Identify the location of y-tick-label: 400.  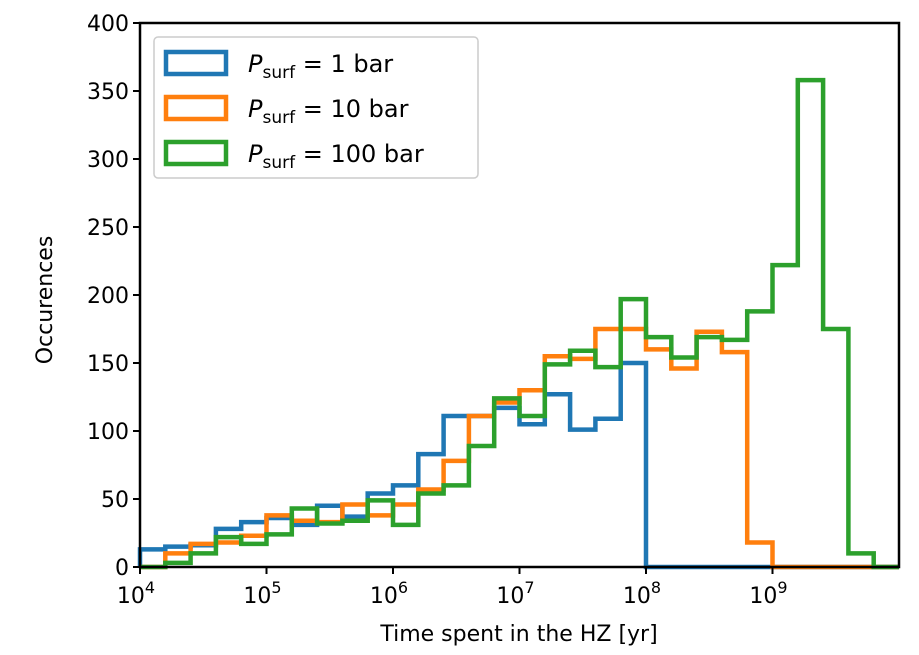
(108, 24).